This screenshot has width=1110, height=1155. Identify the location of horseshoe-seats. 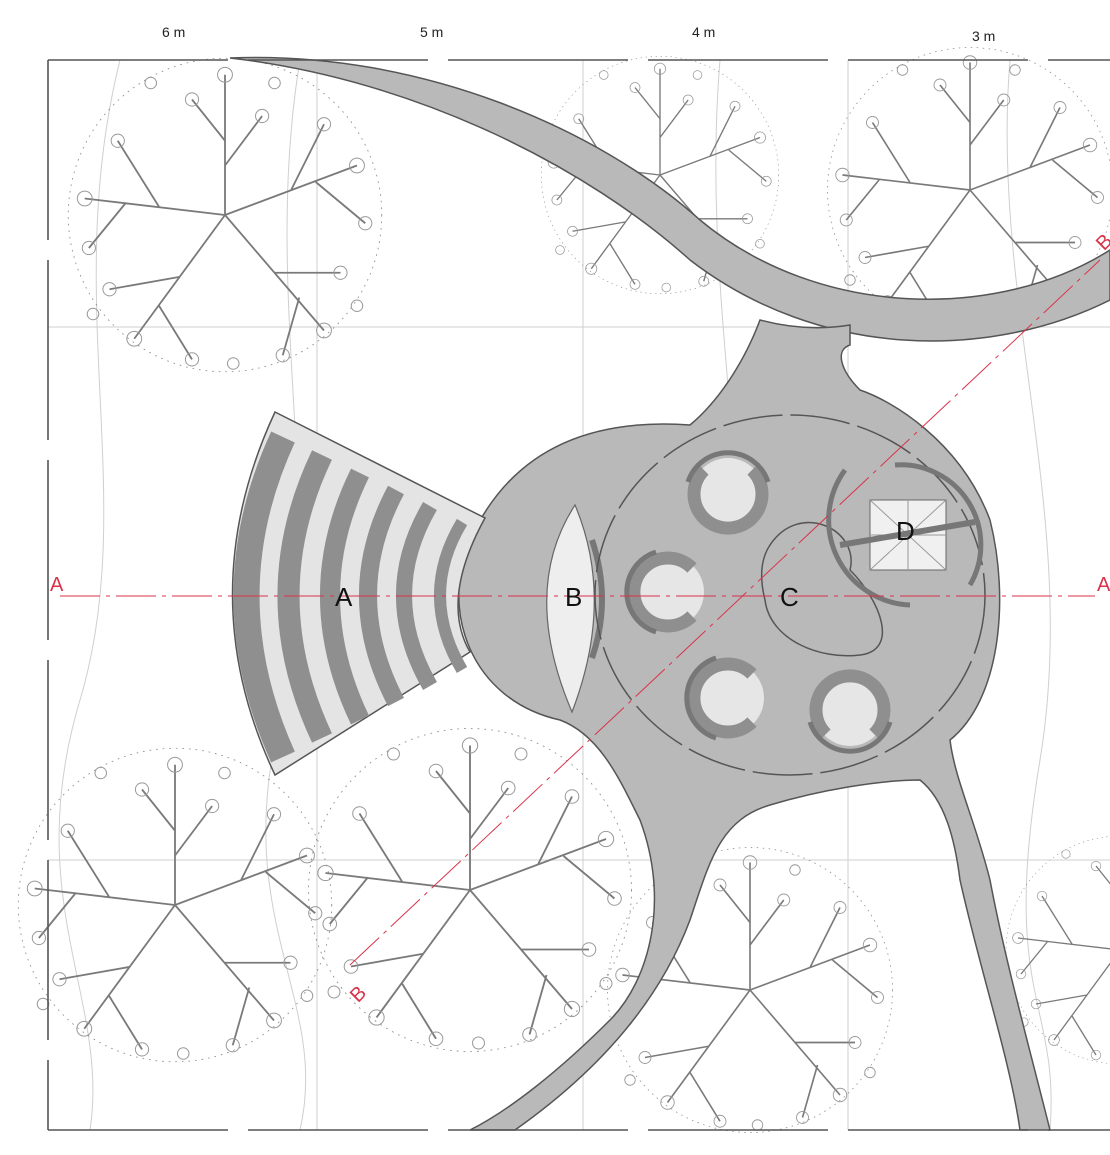
(758, 602).